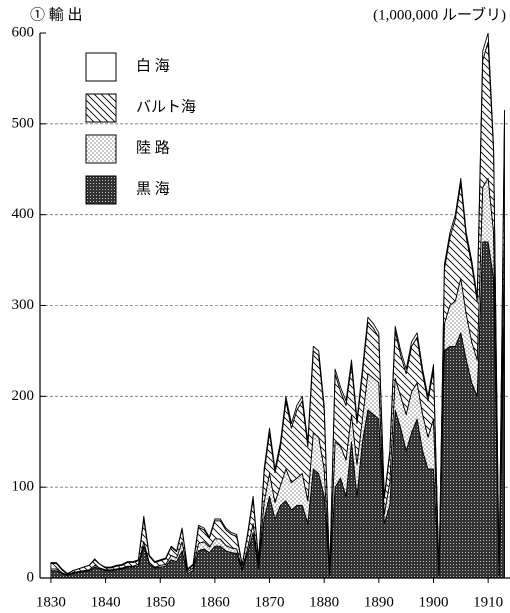  Describe the element at coordinates (160, 602) in the screenshot. I see `x-tick-label: 1850` at that location.